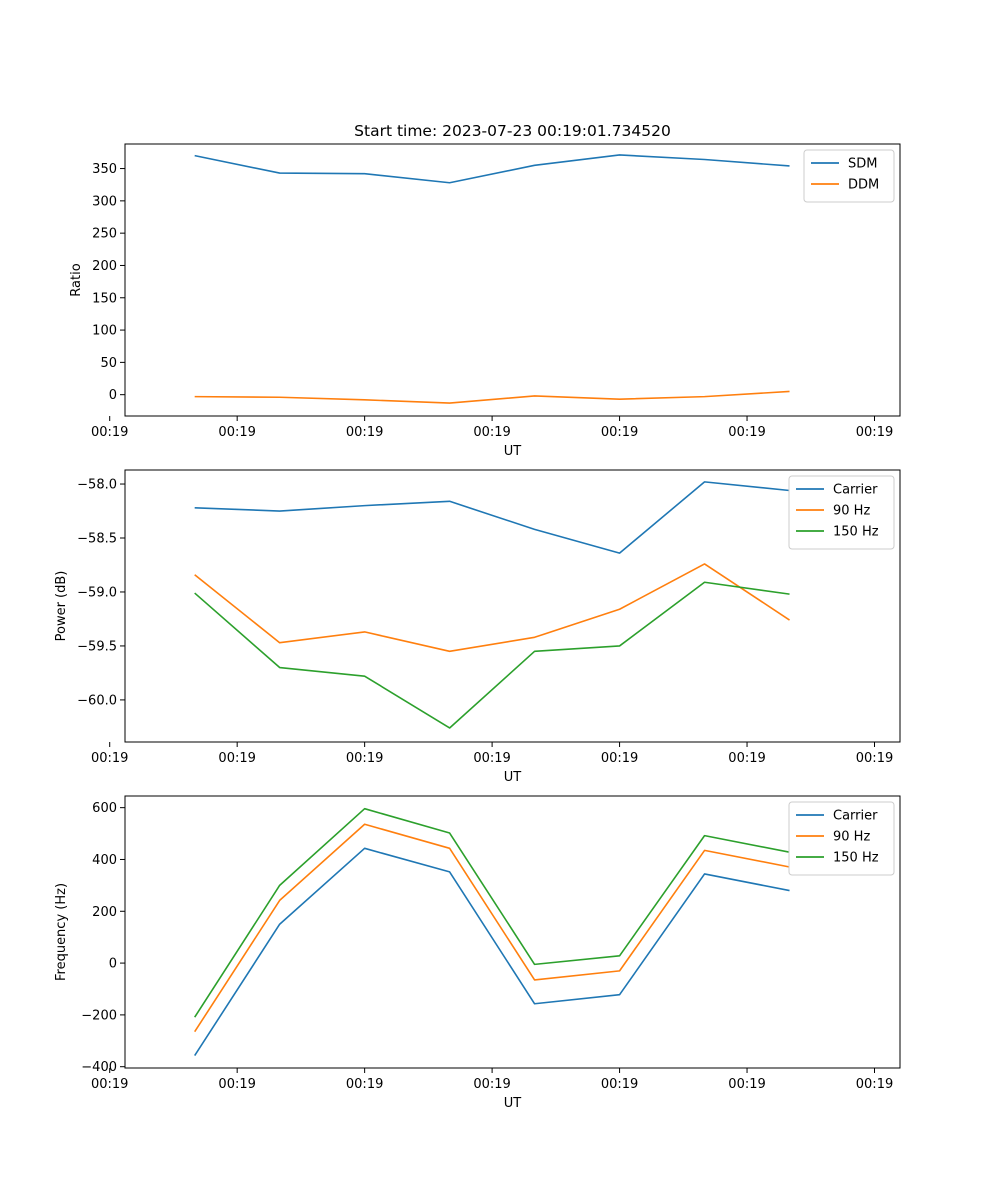 Image resolution: width=1000 pixels, height=1200 pixels. What do you see at coordinates (492, 952) in the screenshot?
I see `frequency-series-carrier-line` at bounding box center [492, 952].